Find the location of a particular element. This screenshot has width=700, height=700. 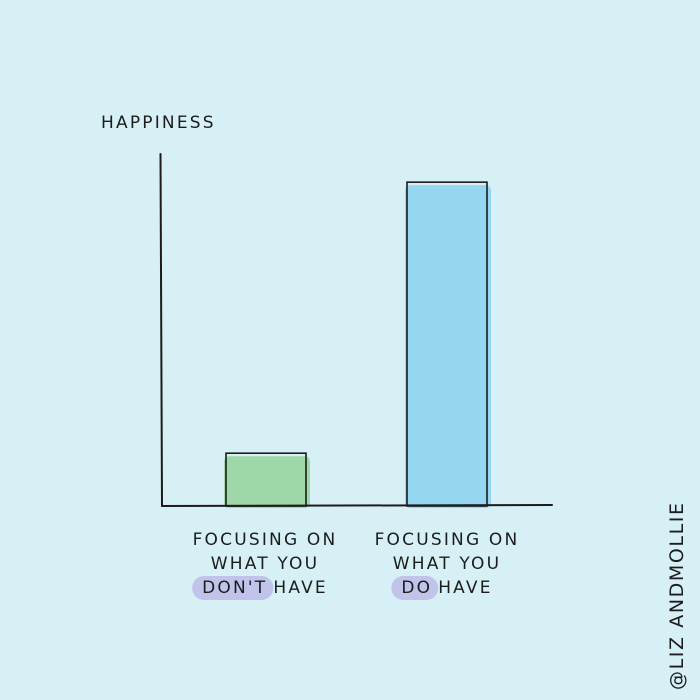

bar-1-fill is located at coordinates (267, 482).